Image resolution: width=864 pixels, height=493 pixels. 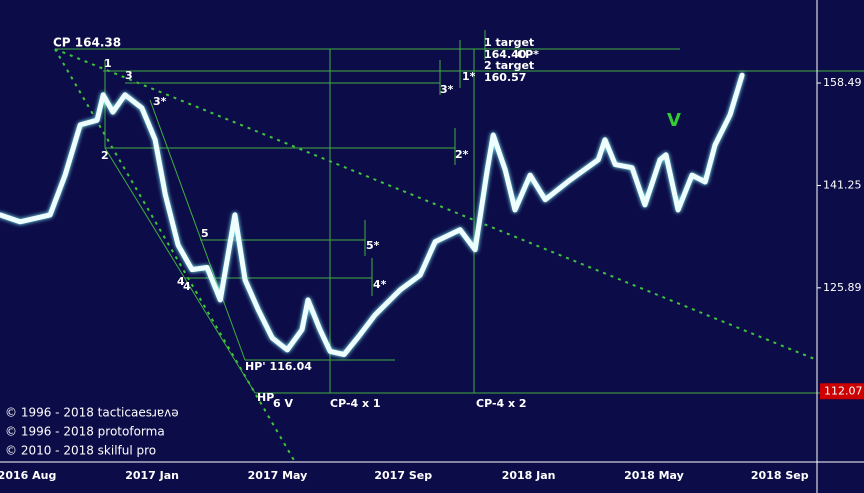 What do you see at coordinates (842, 82) in the screenshot?
I see `y-tick-label: 158.49` at bounding box center [842, 82].